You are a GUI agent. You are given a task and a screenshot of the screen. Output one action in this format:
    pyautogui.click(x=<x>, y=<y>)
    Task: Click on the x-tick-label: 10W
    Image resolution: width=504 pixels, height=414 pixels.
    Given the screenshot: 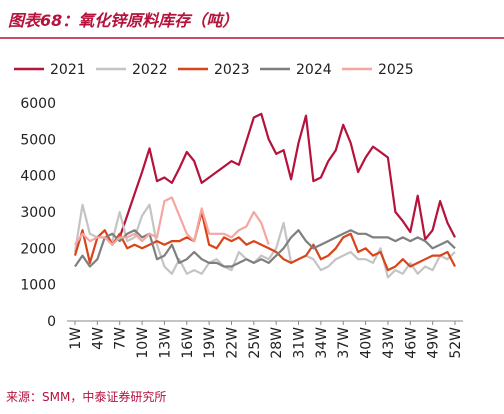 What is the action you would take?
    pyautogui.click(x=143, y=343)
    